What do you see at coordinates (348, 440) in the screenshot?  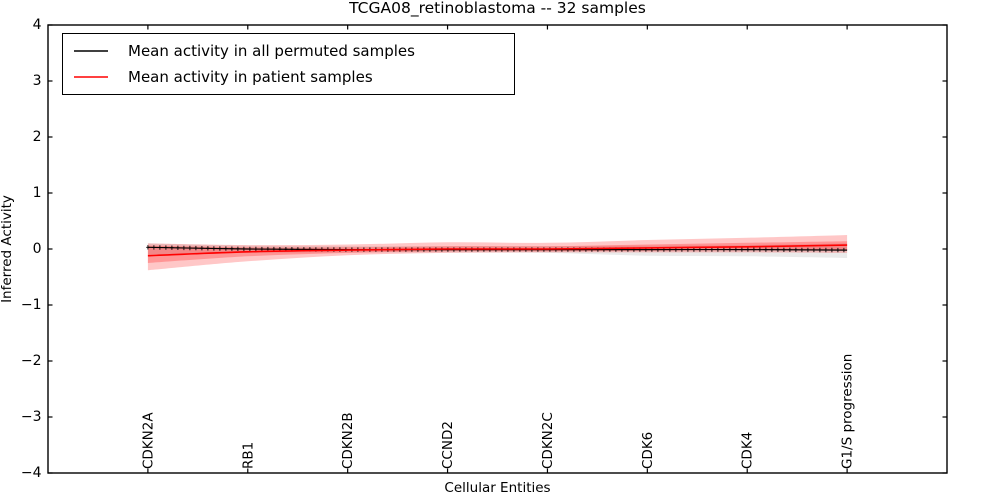 I see `x-tick-label: CDKN2B` at bounding box center [348, 440].